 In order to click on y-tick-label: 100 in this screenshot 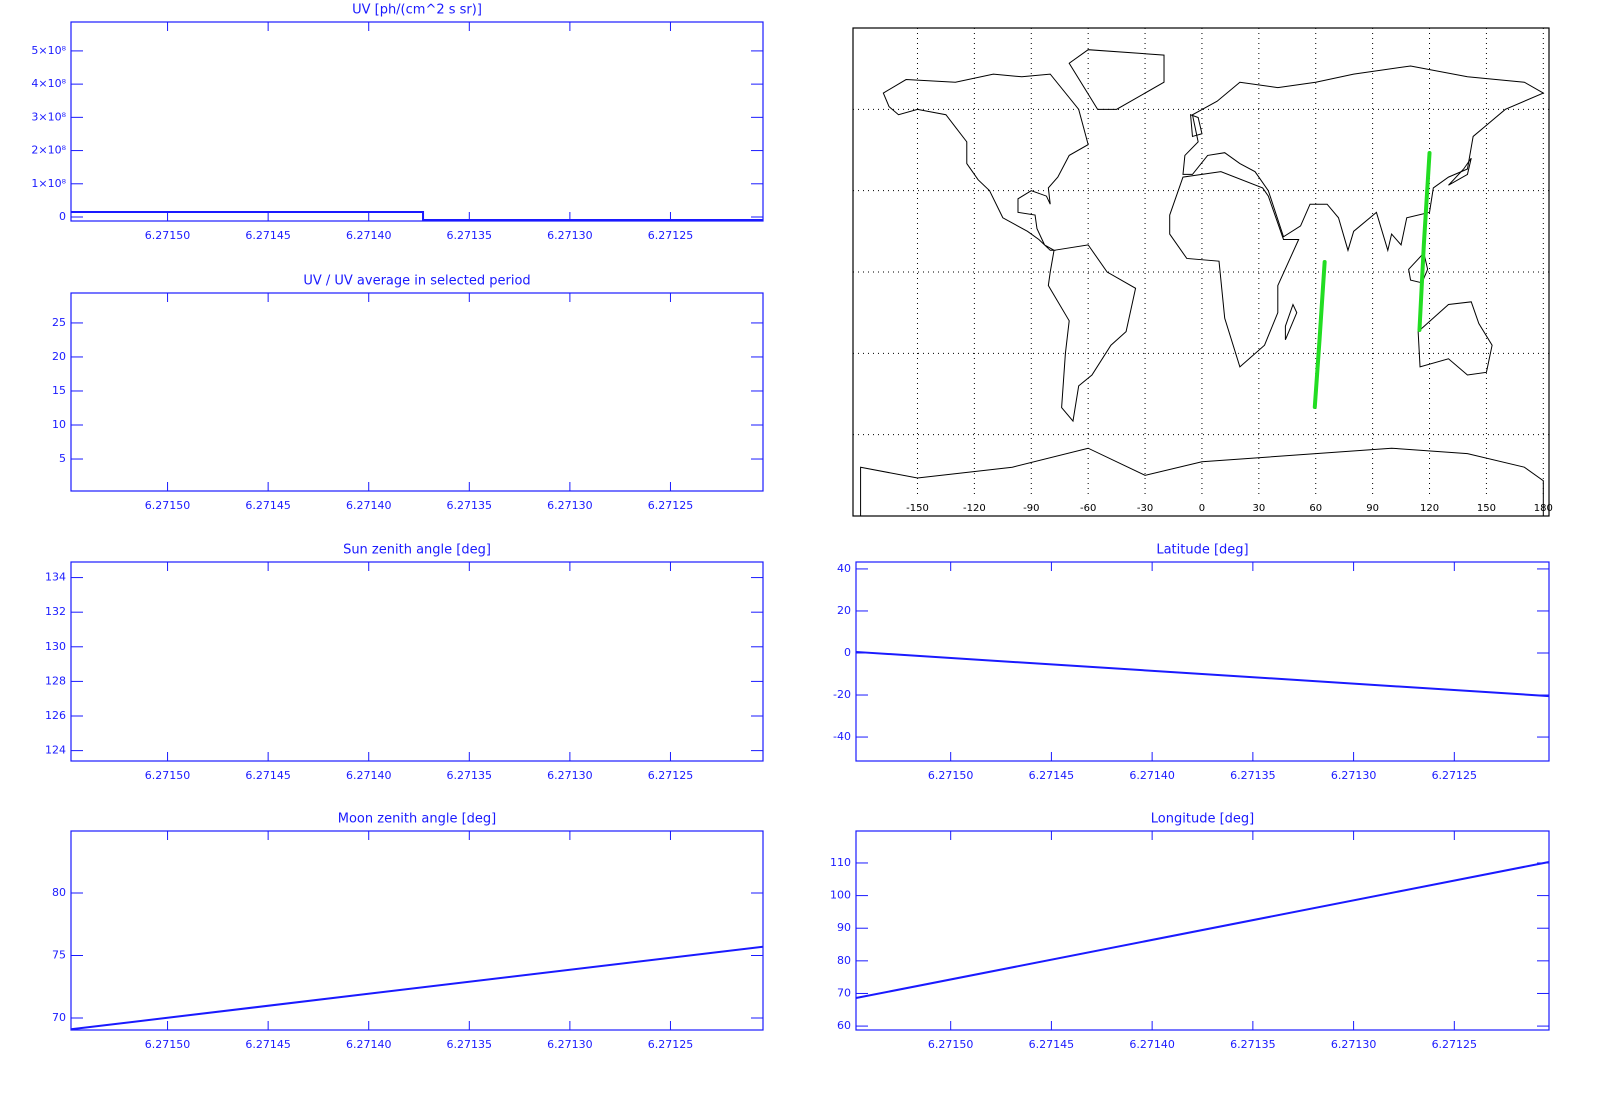, I will do `click(840, 895)`.